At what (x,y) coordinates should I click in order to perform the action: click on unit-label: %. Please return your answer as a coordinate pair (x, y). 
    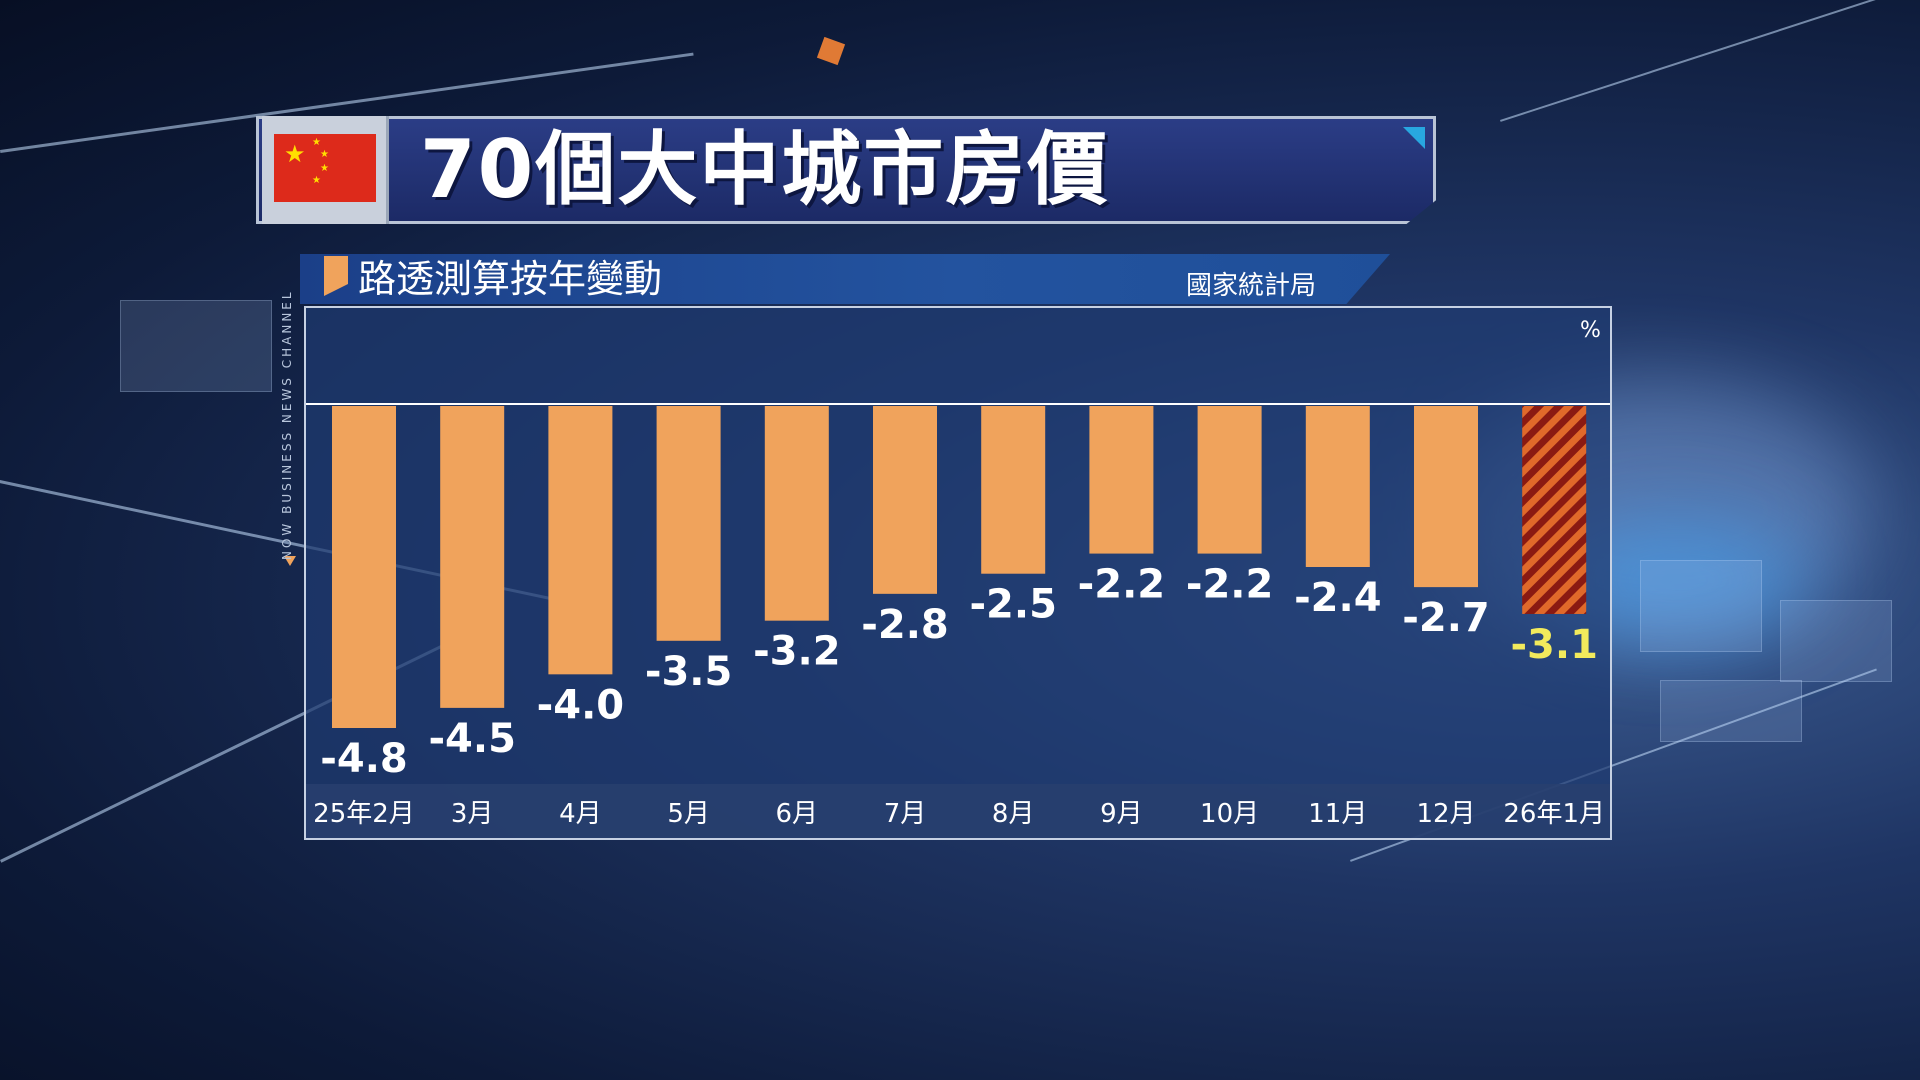
    Looking at the image, I should click on (1590, 330).